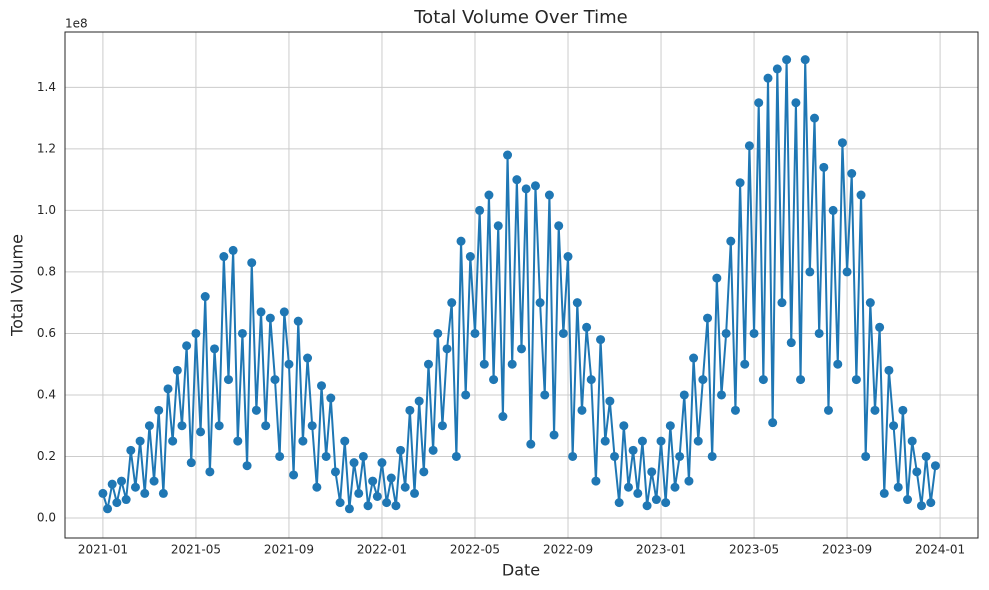  I want to click on x-tick-label: 2022-05, so click(475, 550).